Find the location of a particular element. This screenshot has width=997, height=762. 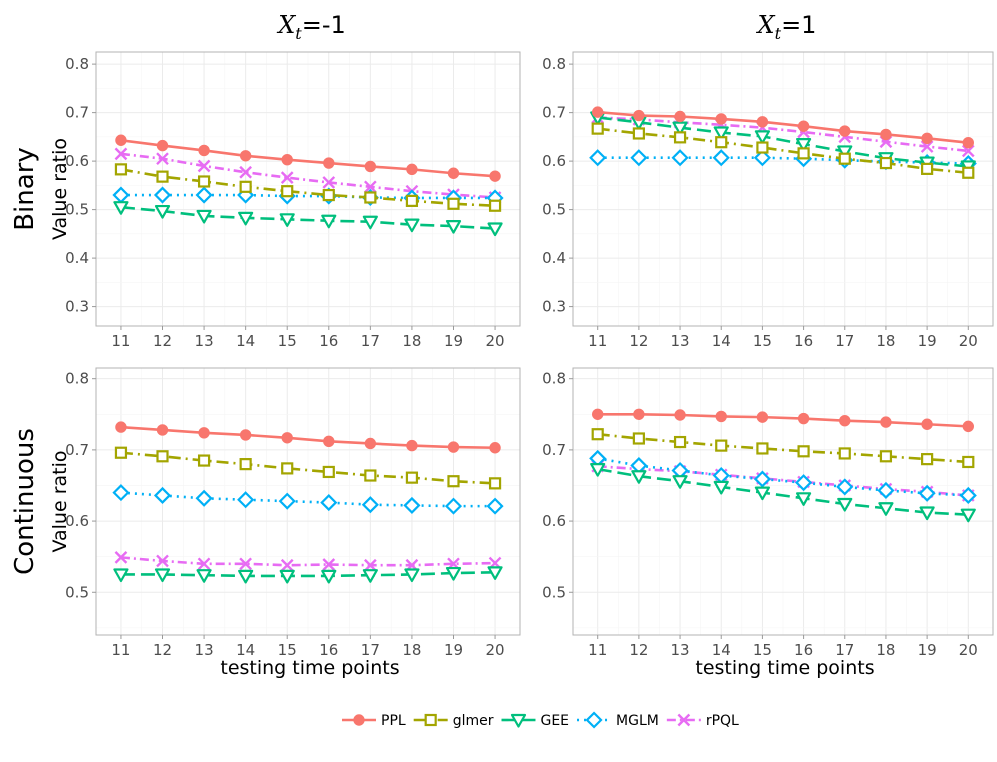

y-tick-label: 0.5 is located at coordinates (77, 210).